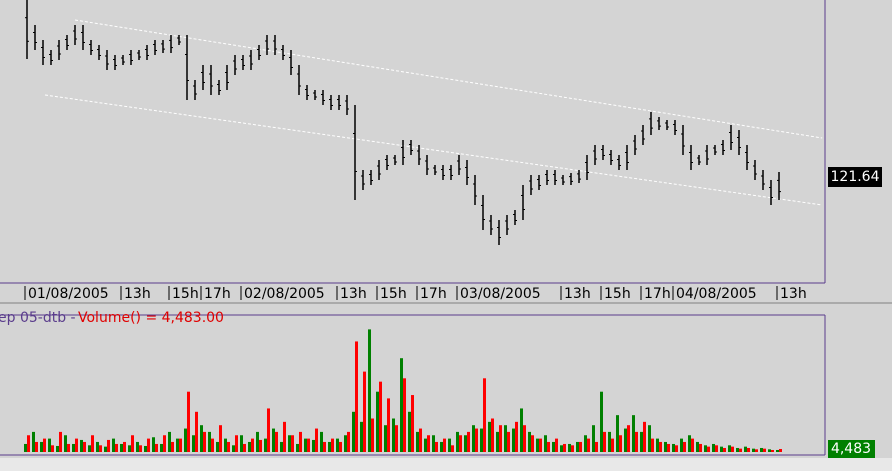 Image resolution: width=892 pixels, height=471 pixels. What do you see at coordinates (393, 294) in the screenshot?
I see `x-tick-label: 15h` at bounding box center [393, 294].